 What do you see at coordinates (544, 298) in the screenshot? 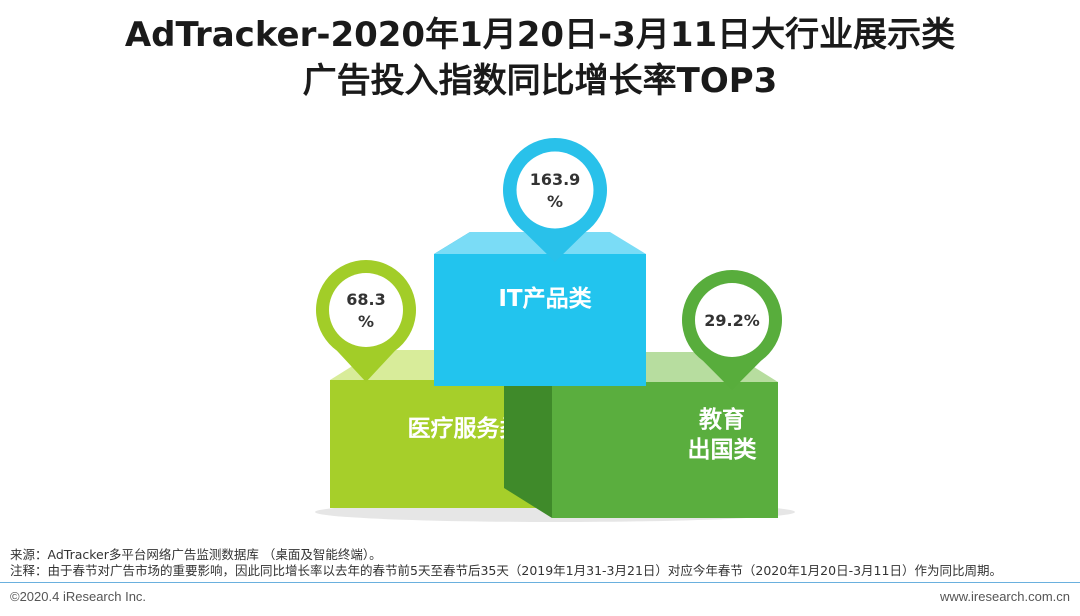
I see `category-label-0-0: IT产品类` at bounding box center [544, 298].